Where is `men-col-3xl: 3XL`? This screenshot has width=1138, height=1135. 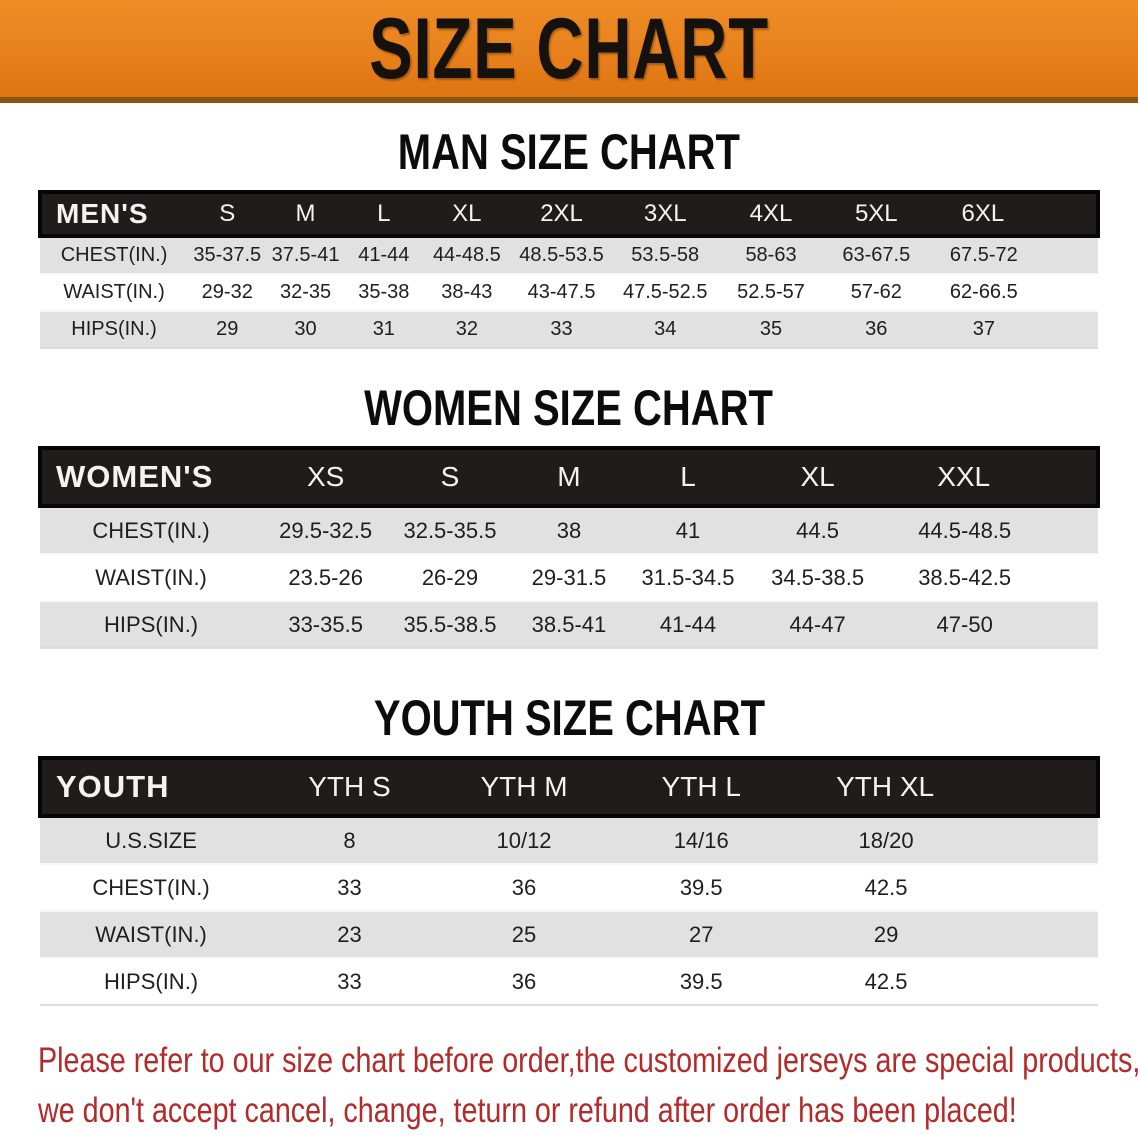
men-col-3xl: 3XL is located at coordinates (665, 214).